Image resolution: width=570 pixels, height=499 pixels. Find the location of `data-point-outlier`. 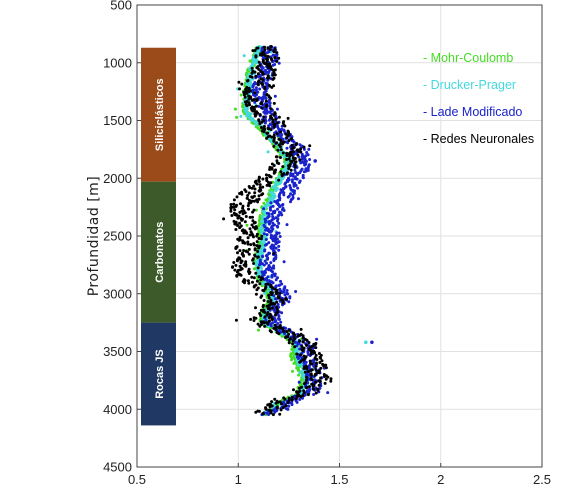

data-point-outlier is located at coordinates (315, 161).